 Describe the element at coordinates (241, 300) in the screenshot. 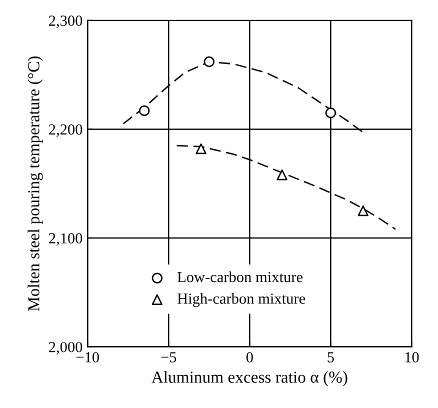

I see `legend-label: High-carbon mixture` at that location.